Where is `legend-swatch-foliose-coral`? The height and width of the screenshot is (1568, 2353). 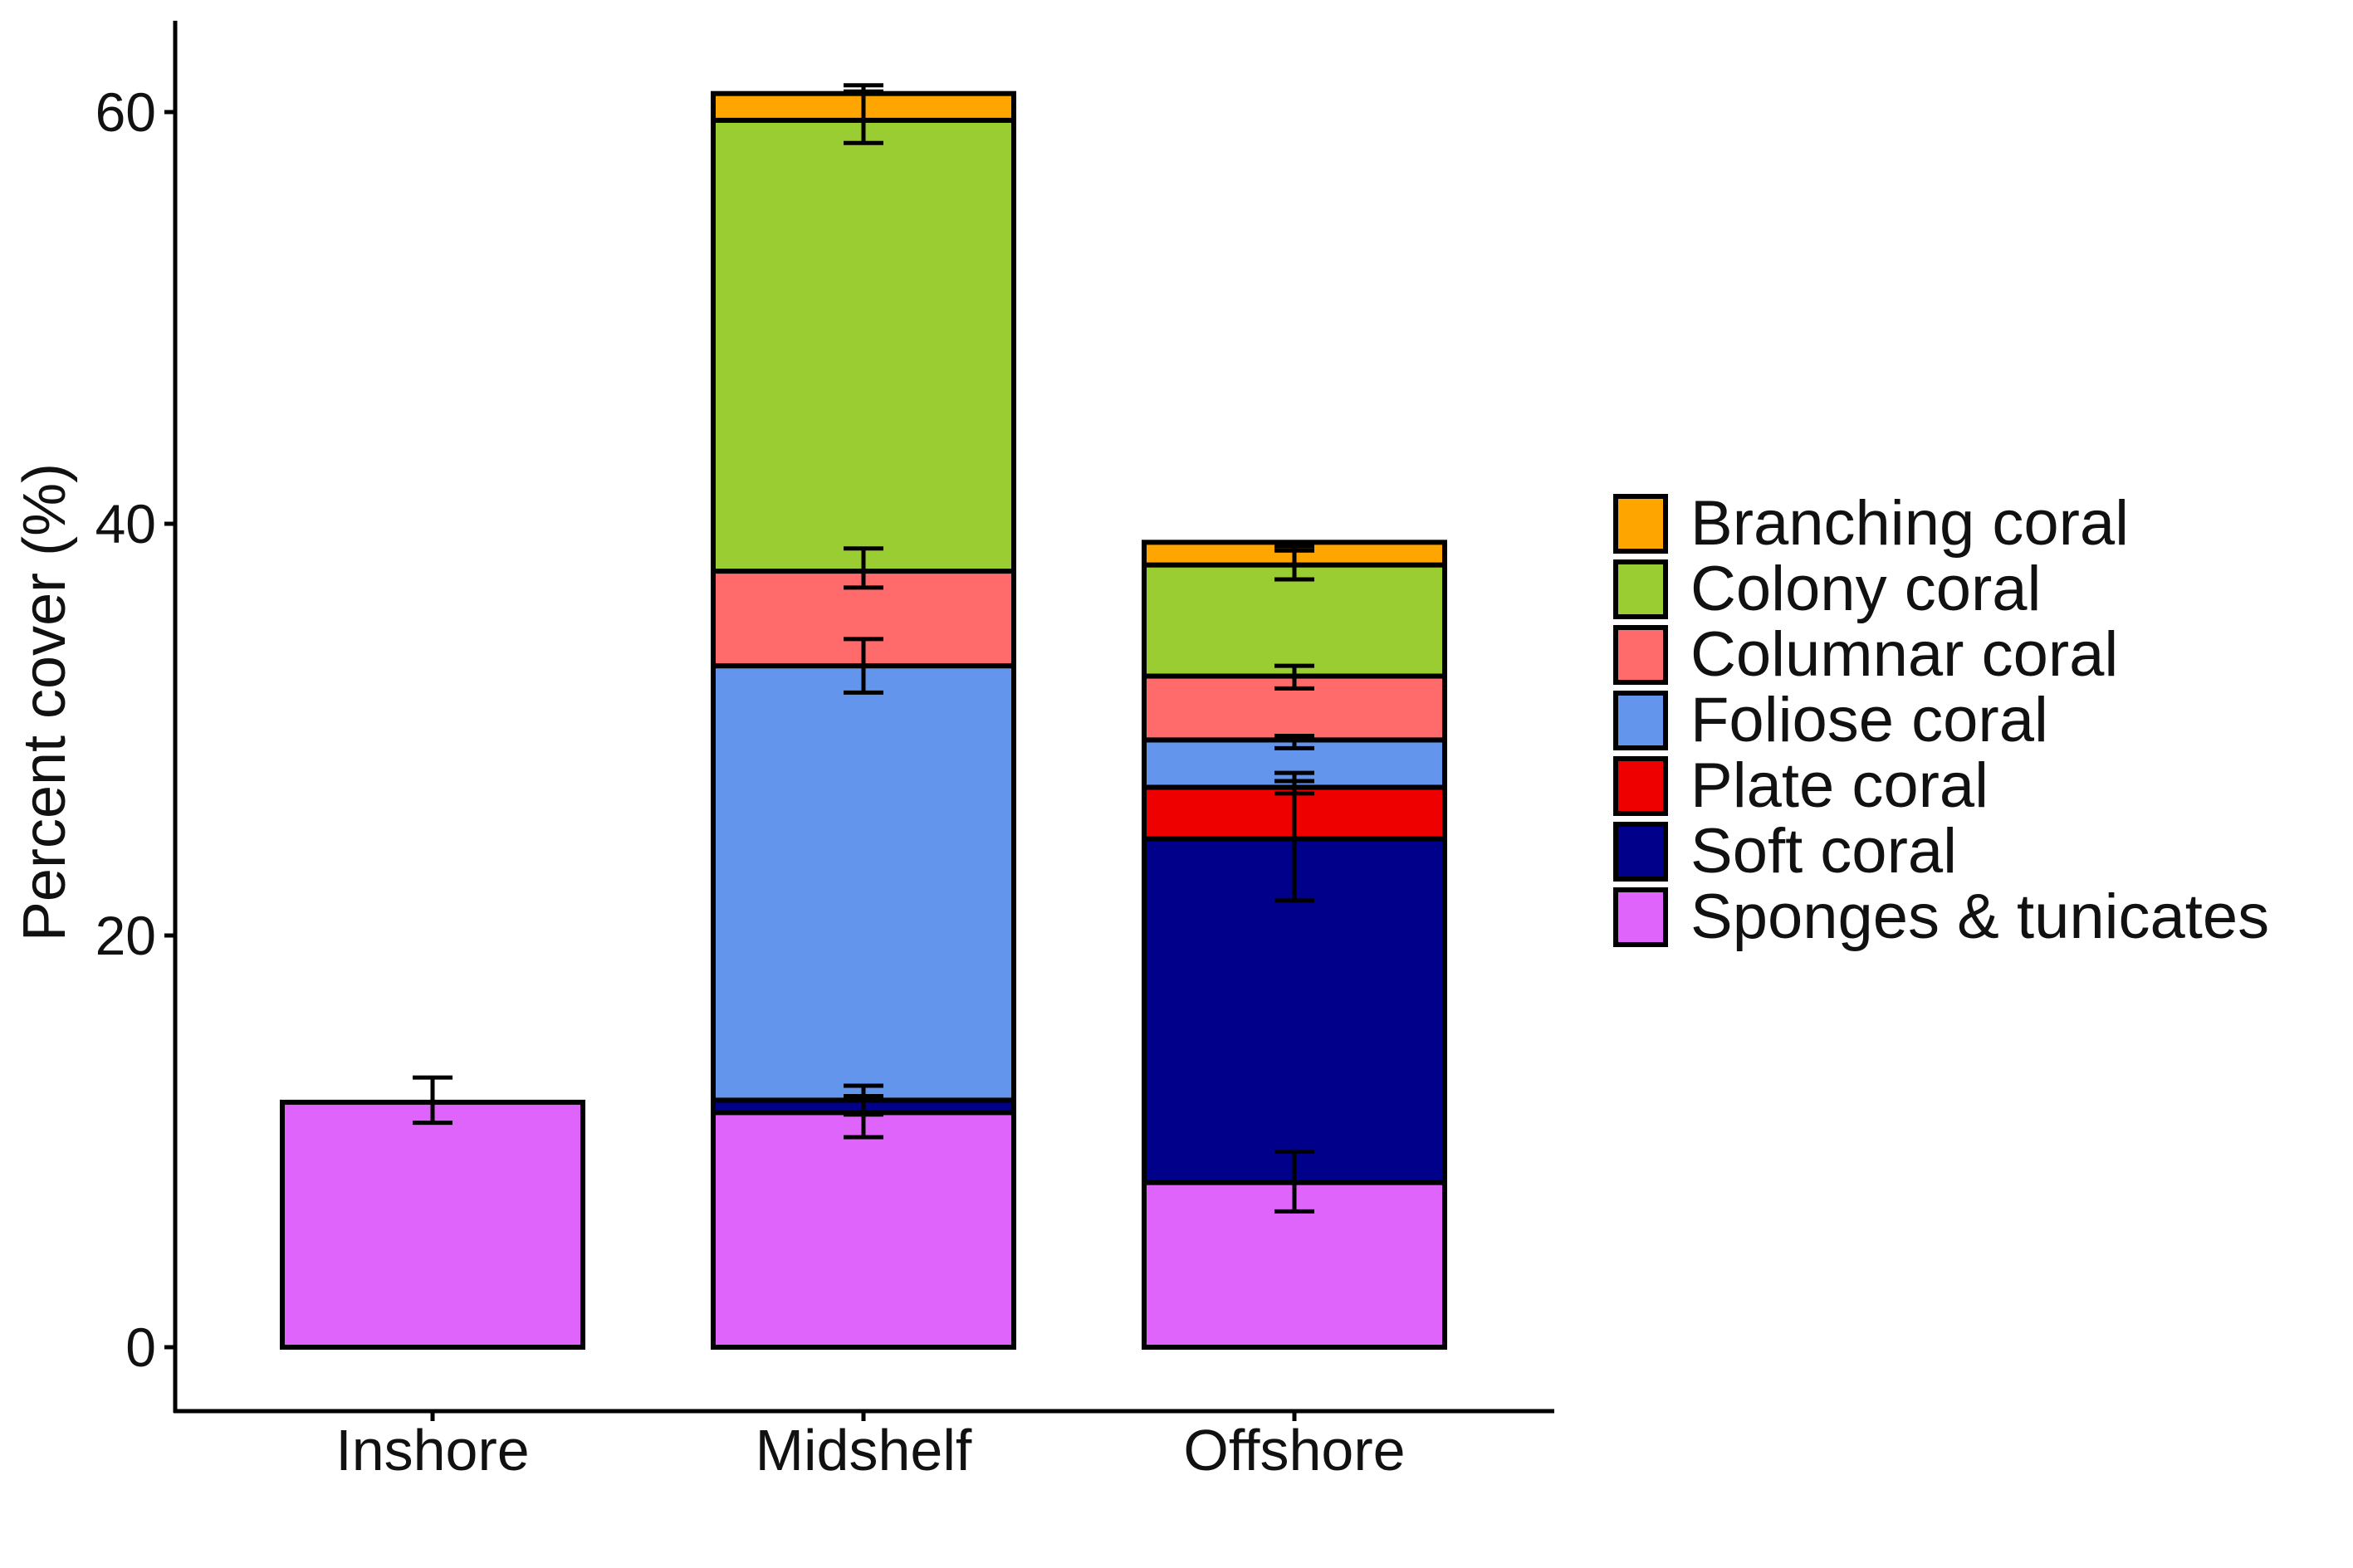
legend-swatch-foliose-coral is located at coordinates (1640, 721).